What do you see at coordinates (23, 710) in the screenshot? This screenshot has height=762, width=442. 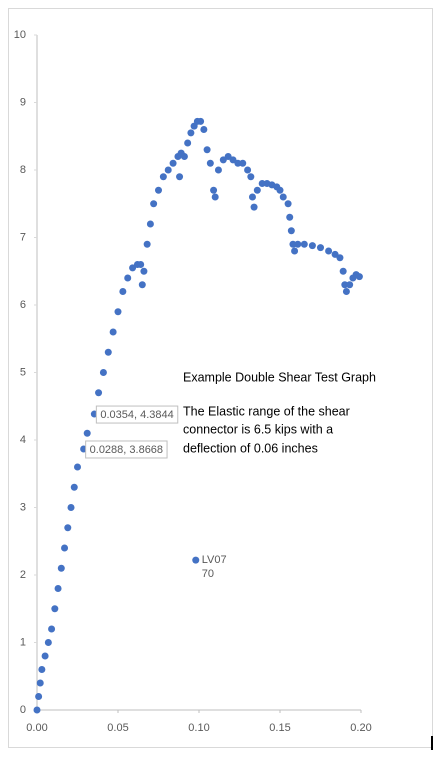 I see `y-tick-label: 0` at bounding box center [23, 710].